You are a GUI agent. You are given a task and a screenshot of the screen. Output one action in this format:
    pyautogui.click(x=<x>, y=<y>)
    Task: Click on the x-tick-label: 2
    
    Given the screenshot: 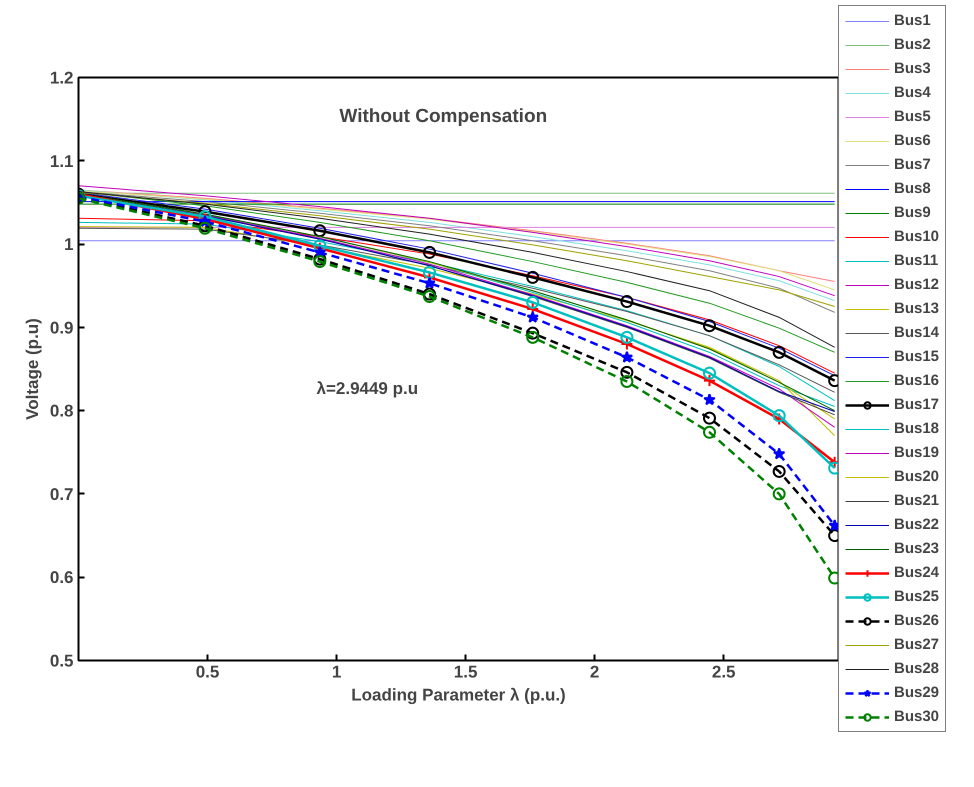 What is the action you would take?
    pyautogui.click(x=595, y=672)
    